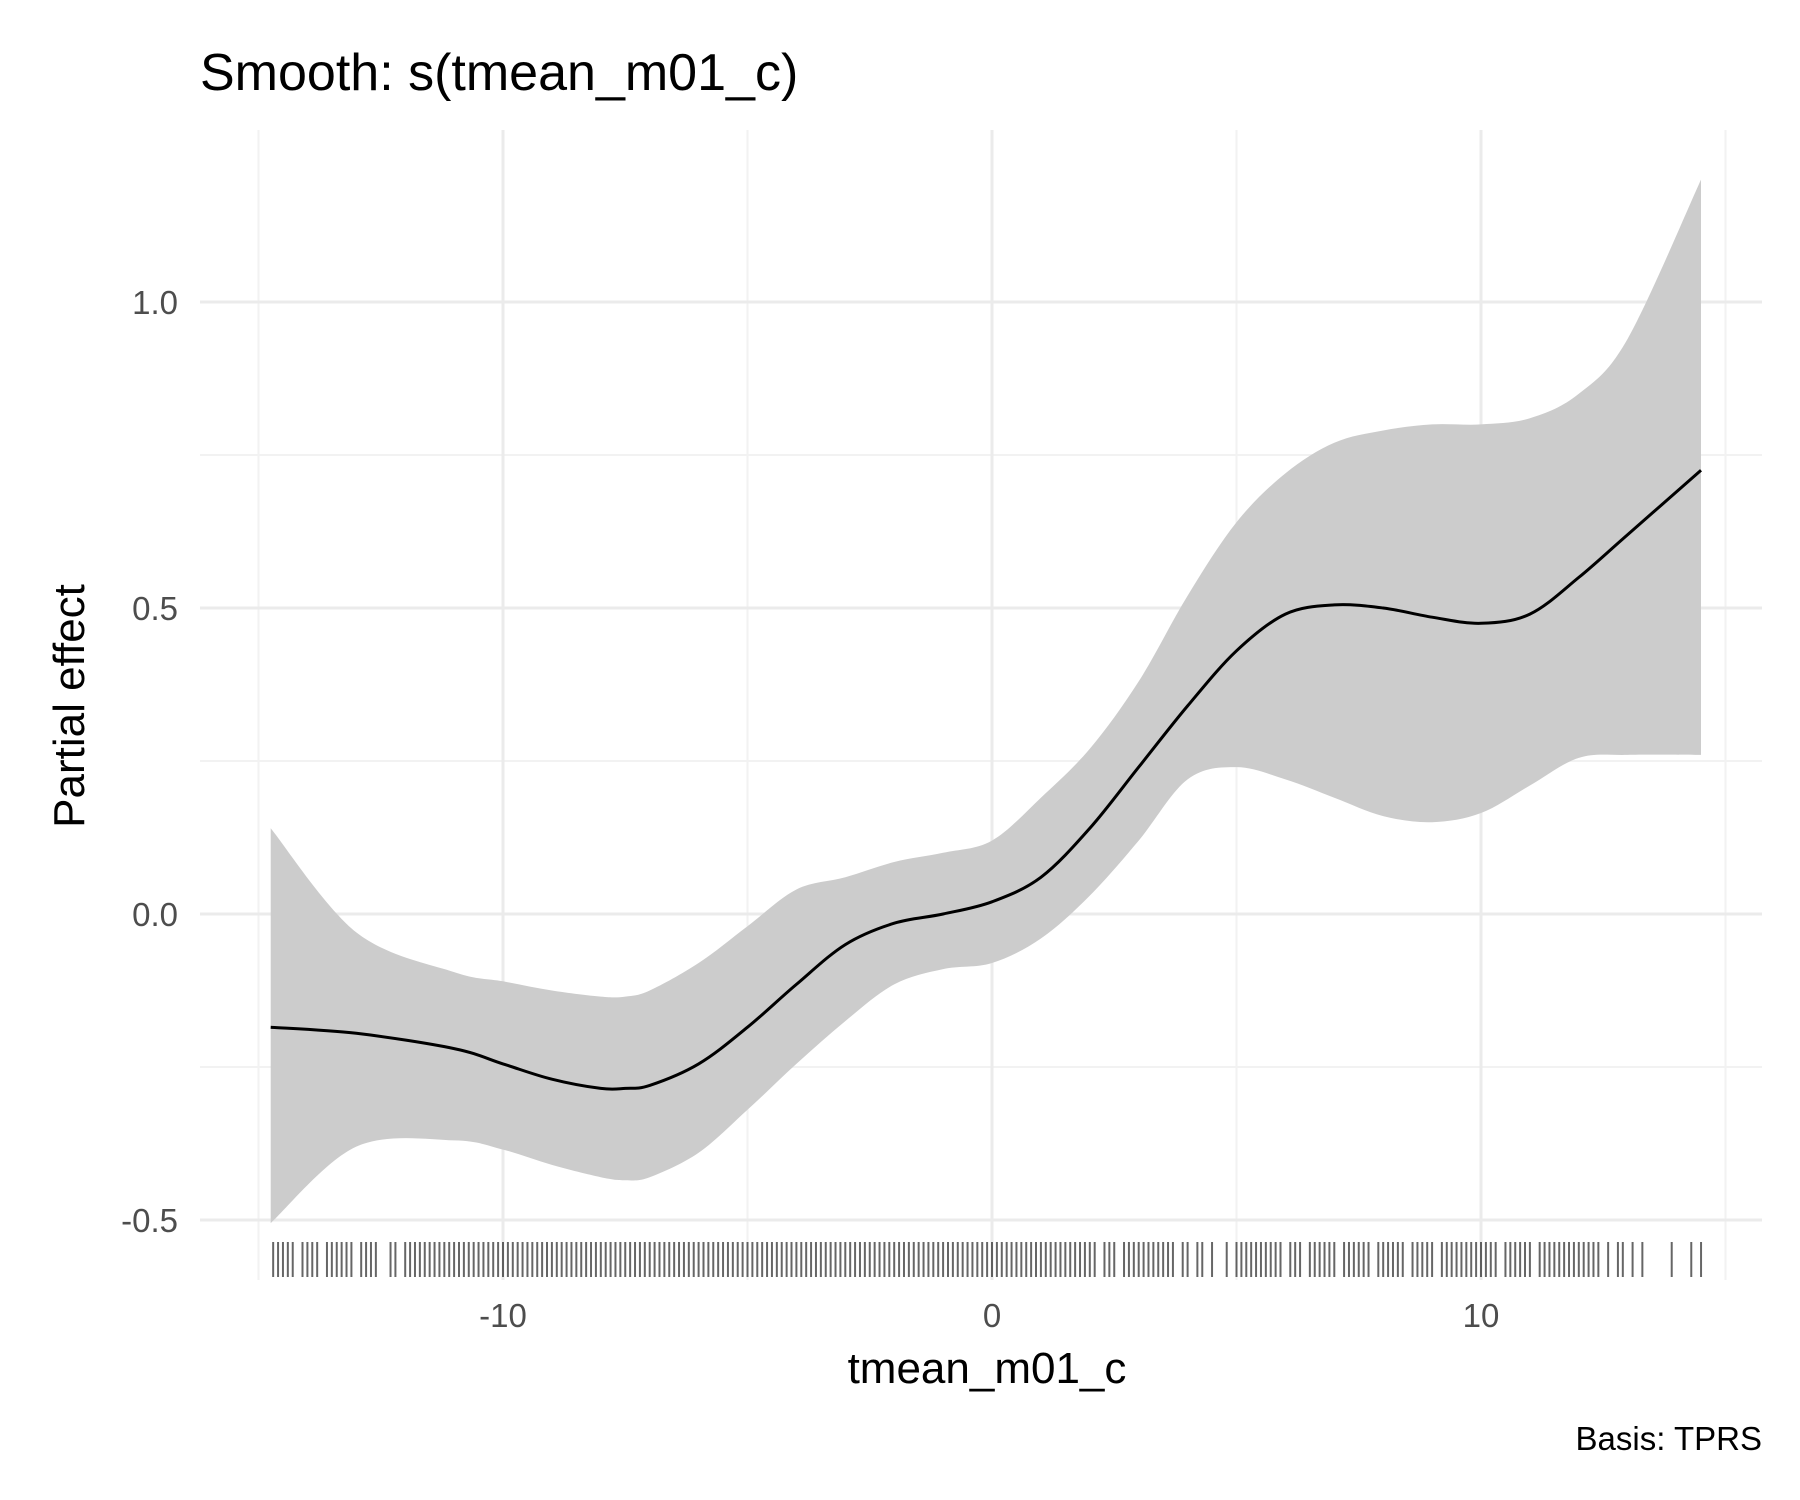 This screenshot has height=1500, width=1800. What do you see at coordinates (155, 302) in the screenshot?
I see `y-tick-label: 1.0` at bounding box center [155, 302].